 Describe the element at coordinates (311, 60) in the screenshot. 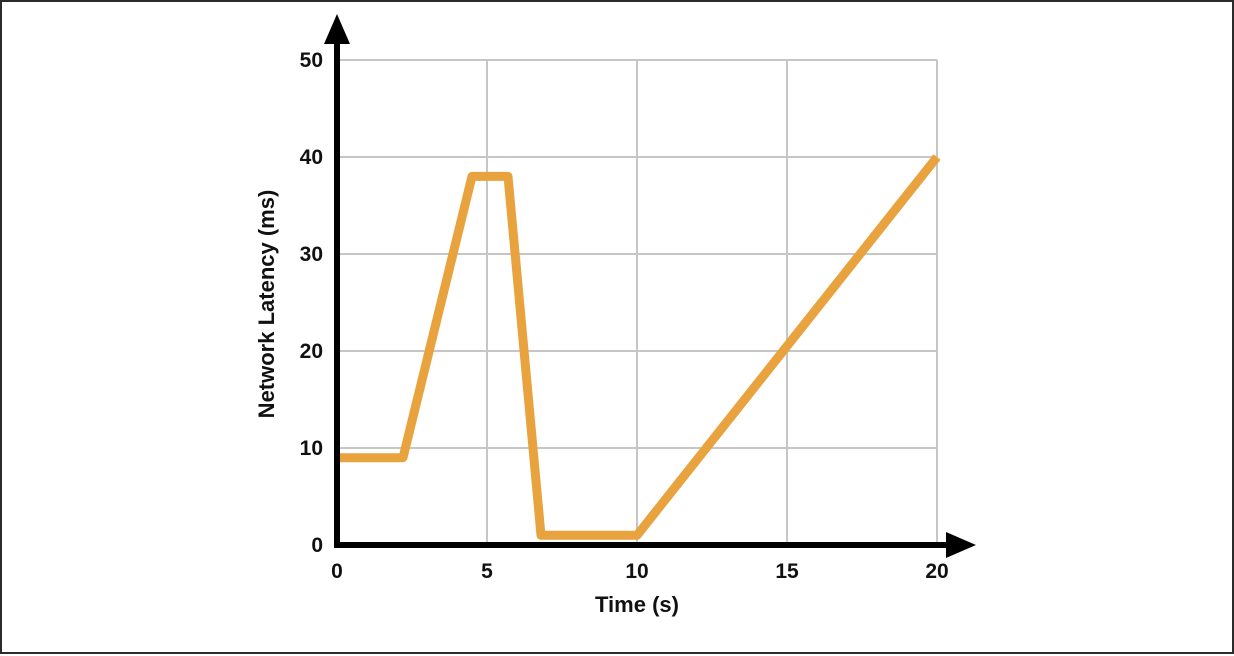

I see `y-tick-label: 50` at that location.